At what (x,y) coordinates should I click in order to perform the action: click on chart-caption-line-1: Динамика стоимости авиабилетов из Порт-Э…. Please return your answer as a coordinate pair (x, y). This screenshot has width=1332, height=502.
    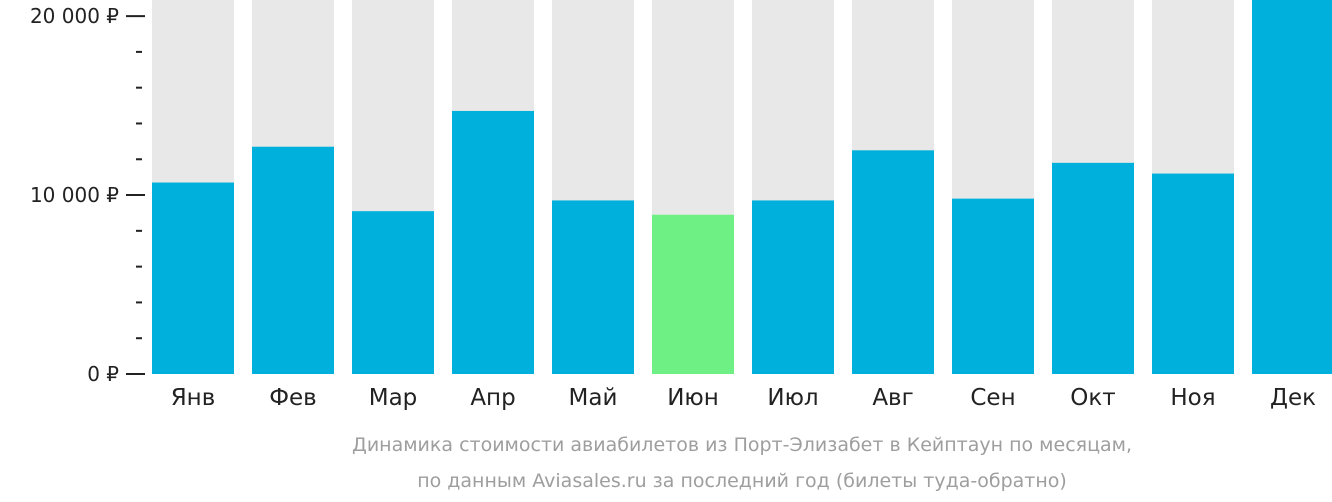
    Looking at the image, I should click on (742, 445).